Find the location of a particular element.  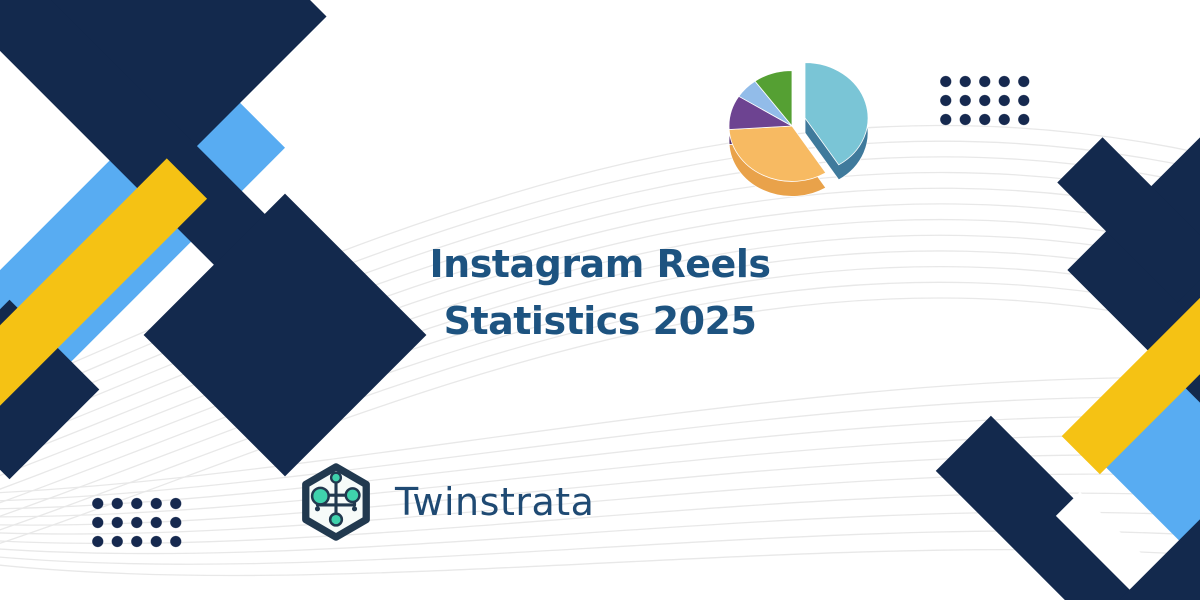

hexagon-network-icon is located at coordinates (336, 502).